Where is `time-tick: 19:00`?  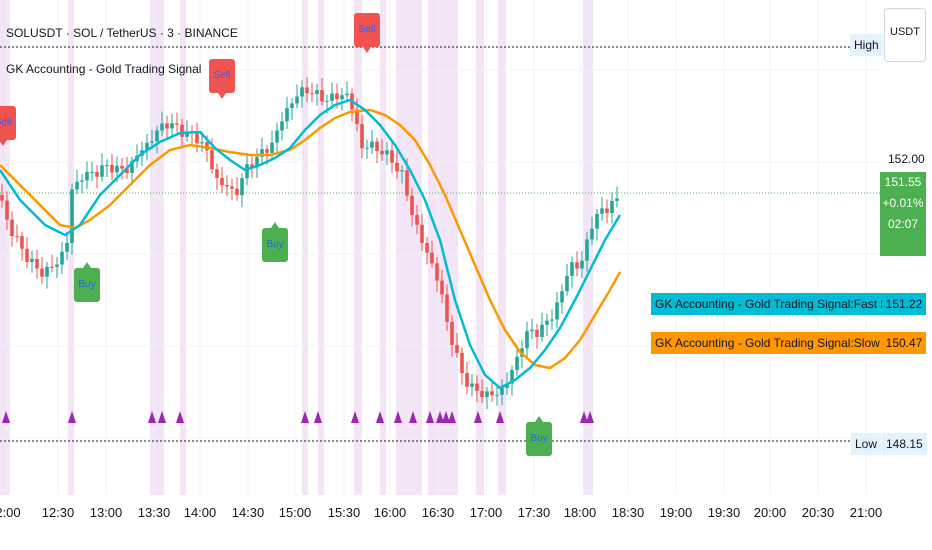 time-tick: 19:00 is located at coordinates (676, 512).